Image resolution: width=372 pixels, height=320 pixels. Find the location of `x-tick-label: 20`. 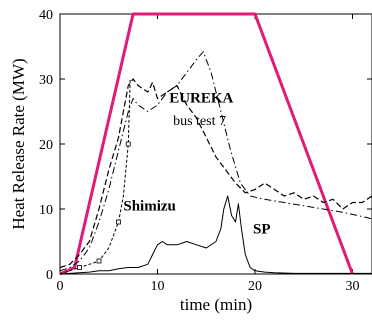

x-tick-label: 20 is located at coordinates (255, 286).